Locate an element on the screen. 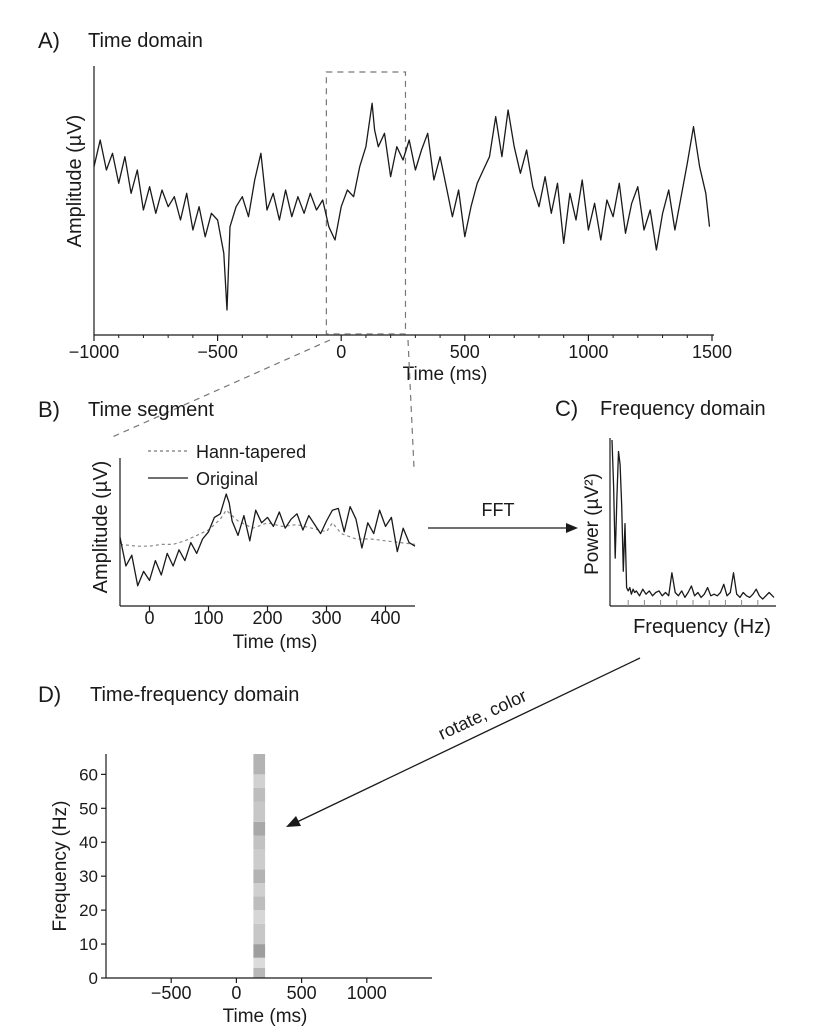 The width and height of the screenshot is (820, 1035). x-tick-label: −1000 is located at coordinates (94, 352).